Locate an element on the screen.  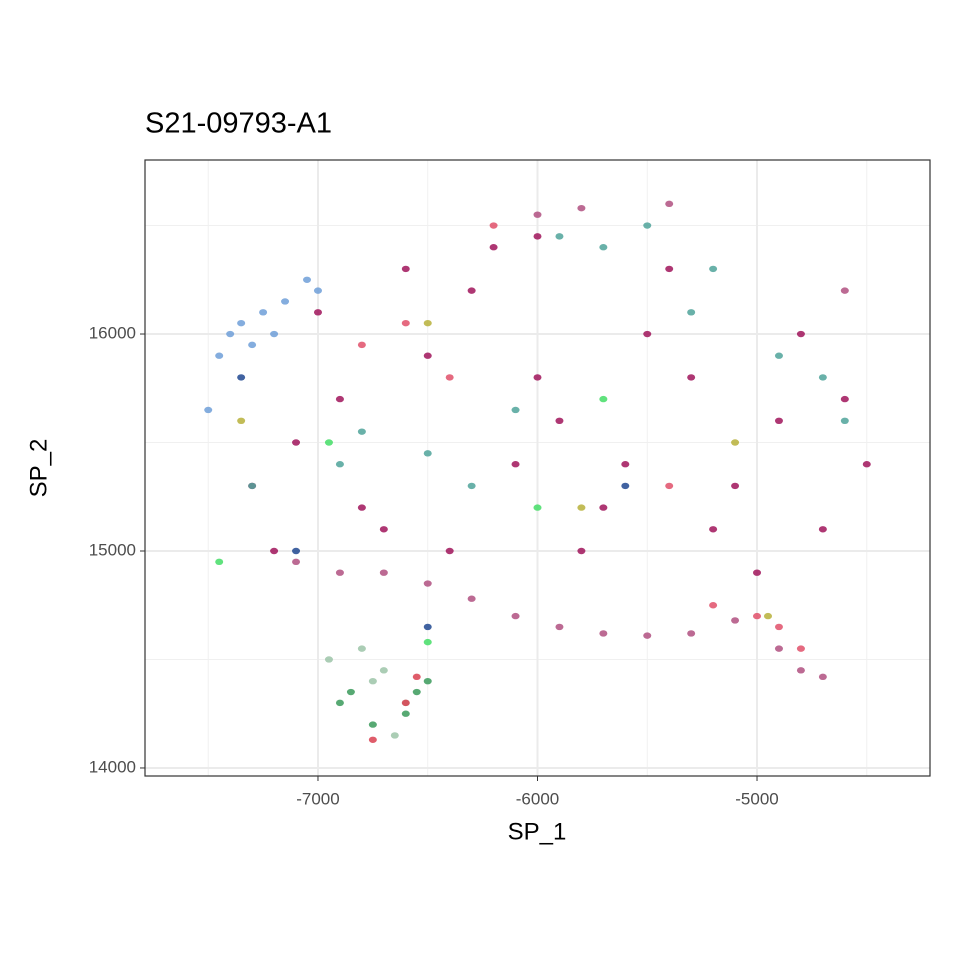
x-axis-label: SP_1 is located at coordinates (537, 831).